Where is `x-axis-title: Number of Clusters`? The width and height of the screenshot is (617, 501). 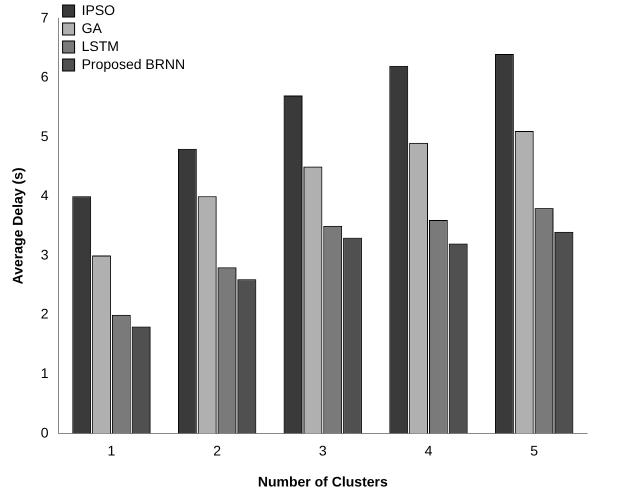 x-axis-title: Number of Clusters is located at coordinates (323, 481).